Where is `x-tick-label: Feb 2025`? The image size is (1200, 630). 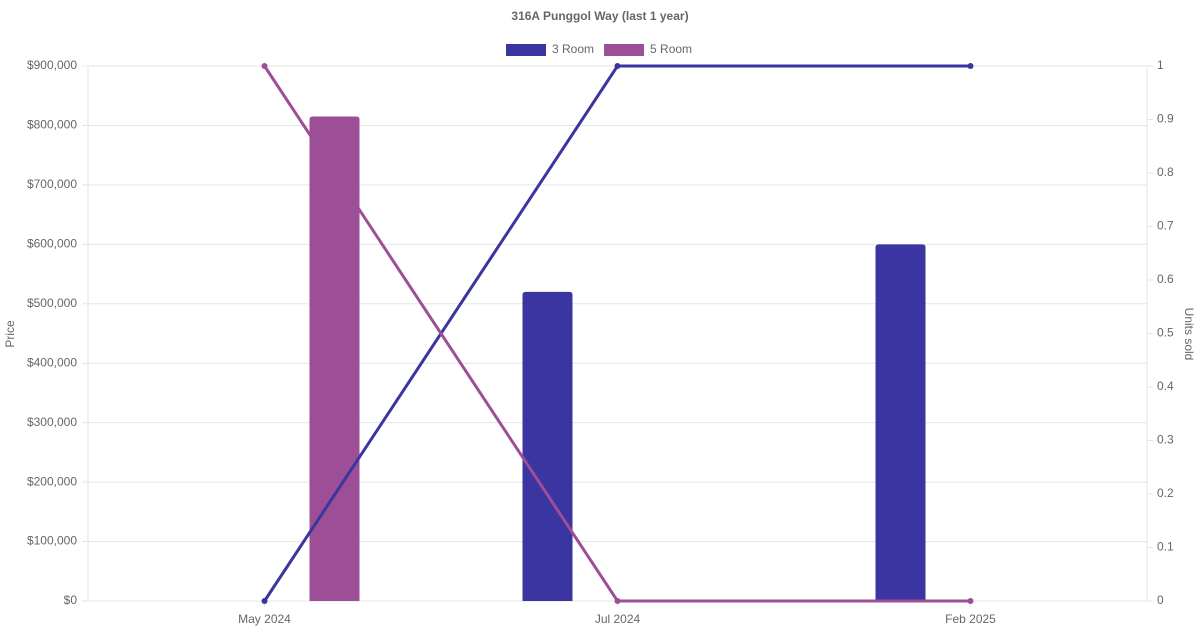 x-tick-label: Feb 2025 is located at coordinates (970, 619).